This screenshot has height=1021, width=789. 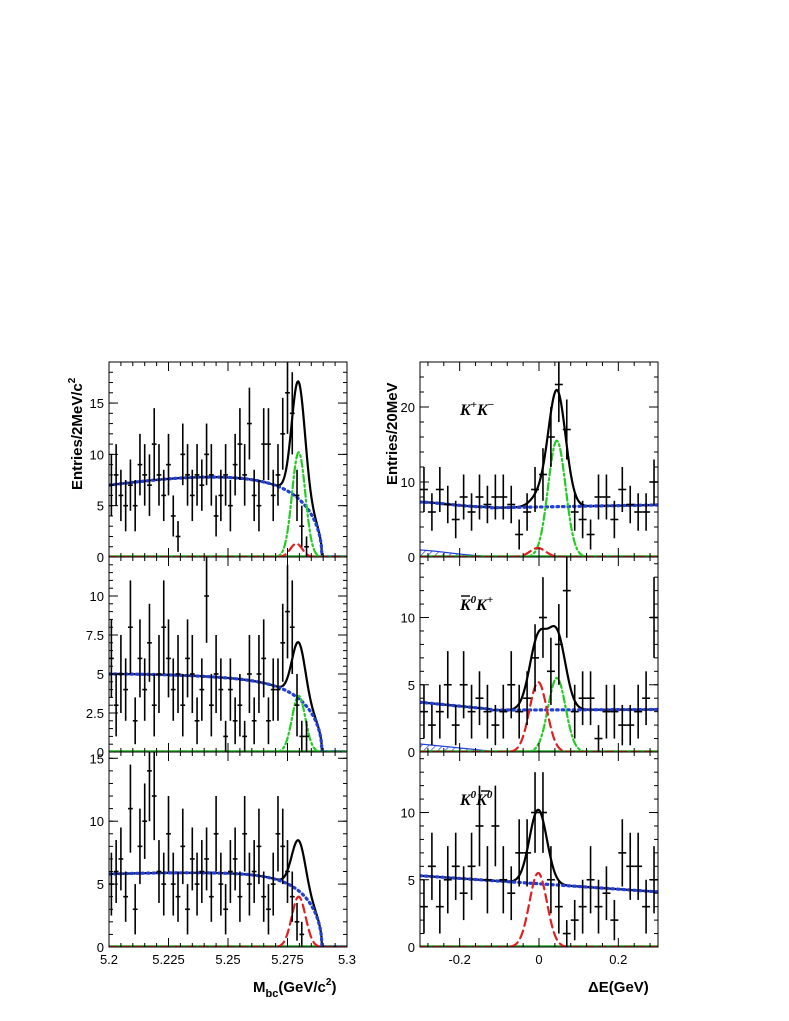 What do you see at coordinates (491, 405) in the screenshot?
I see `channel-label-part: −` at bounding box center [491, 405].